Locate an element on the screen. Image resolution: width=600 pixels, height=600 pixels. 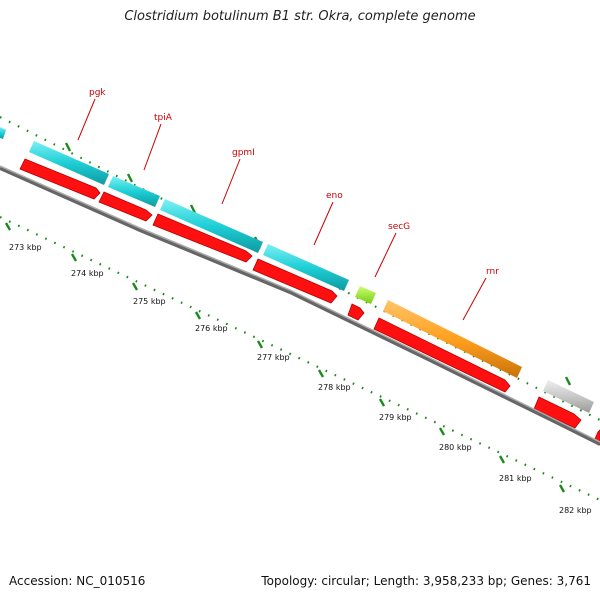
kbp-label: 276 kbp is located at coordinates (211, 328).